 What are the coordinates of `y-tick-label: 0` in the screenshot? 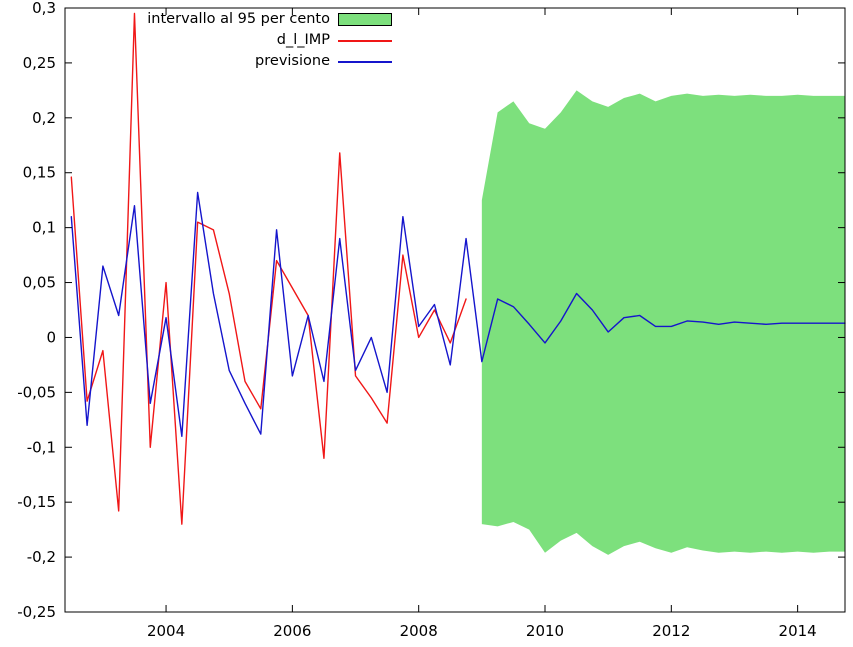 It's located at (51, 337).